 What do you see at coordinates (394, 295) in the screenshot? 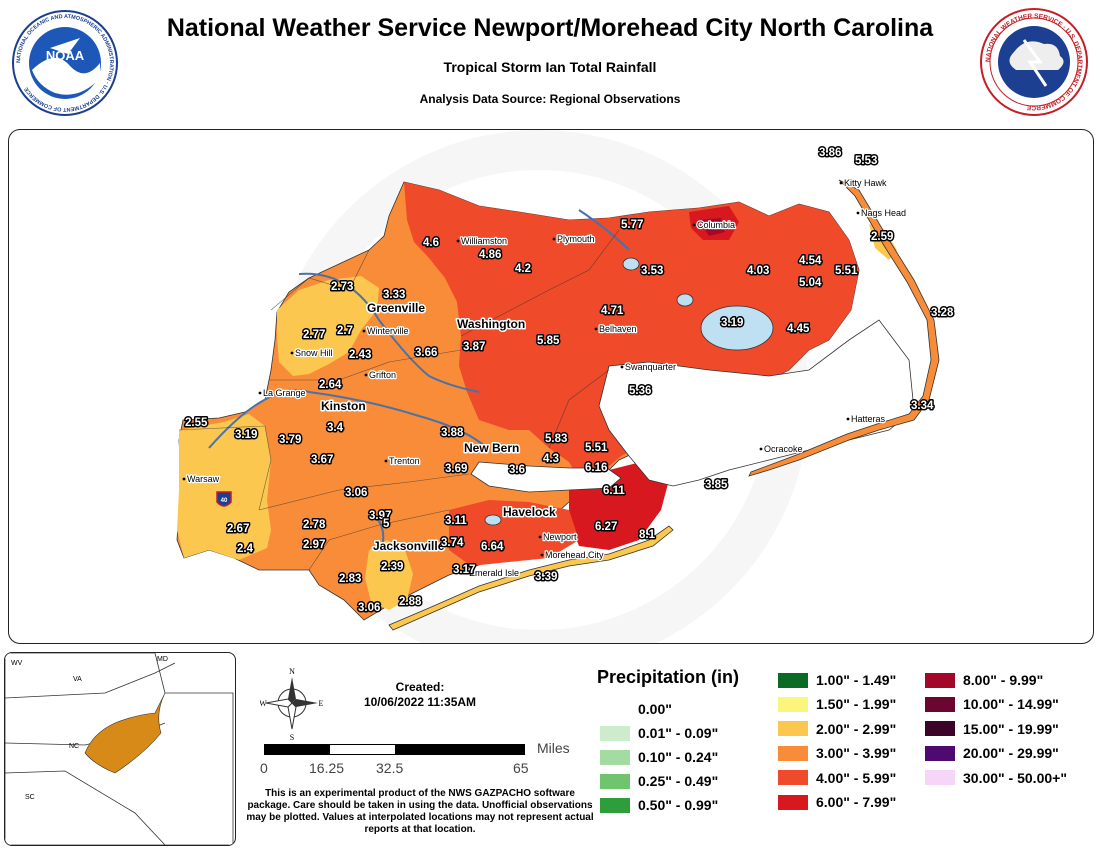
I see `rainfall-value: 3.33` at bounding box center [394, 295].